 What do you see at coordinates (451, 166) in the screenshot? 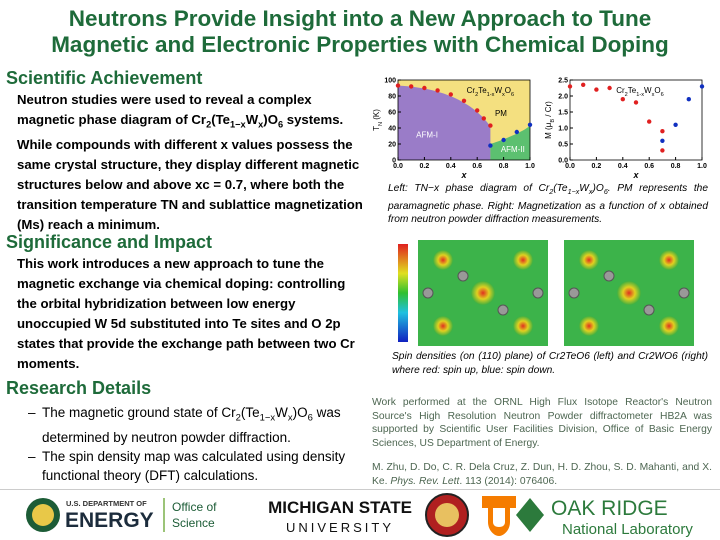
I see `x-tick-label: 0.4` at bounding box center [451, 166].